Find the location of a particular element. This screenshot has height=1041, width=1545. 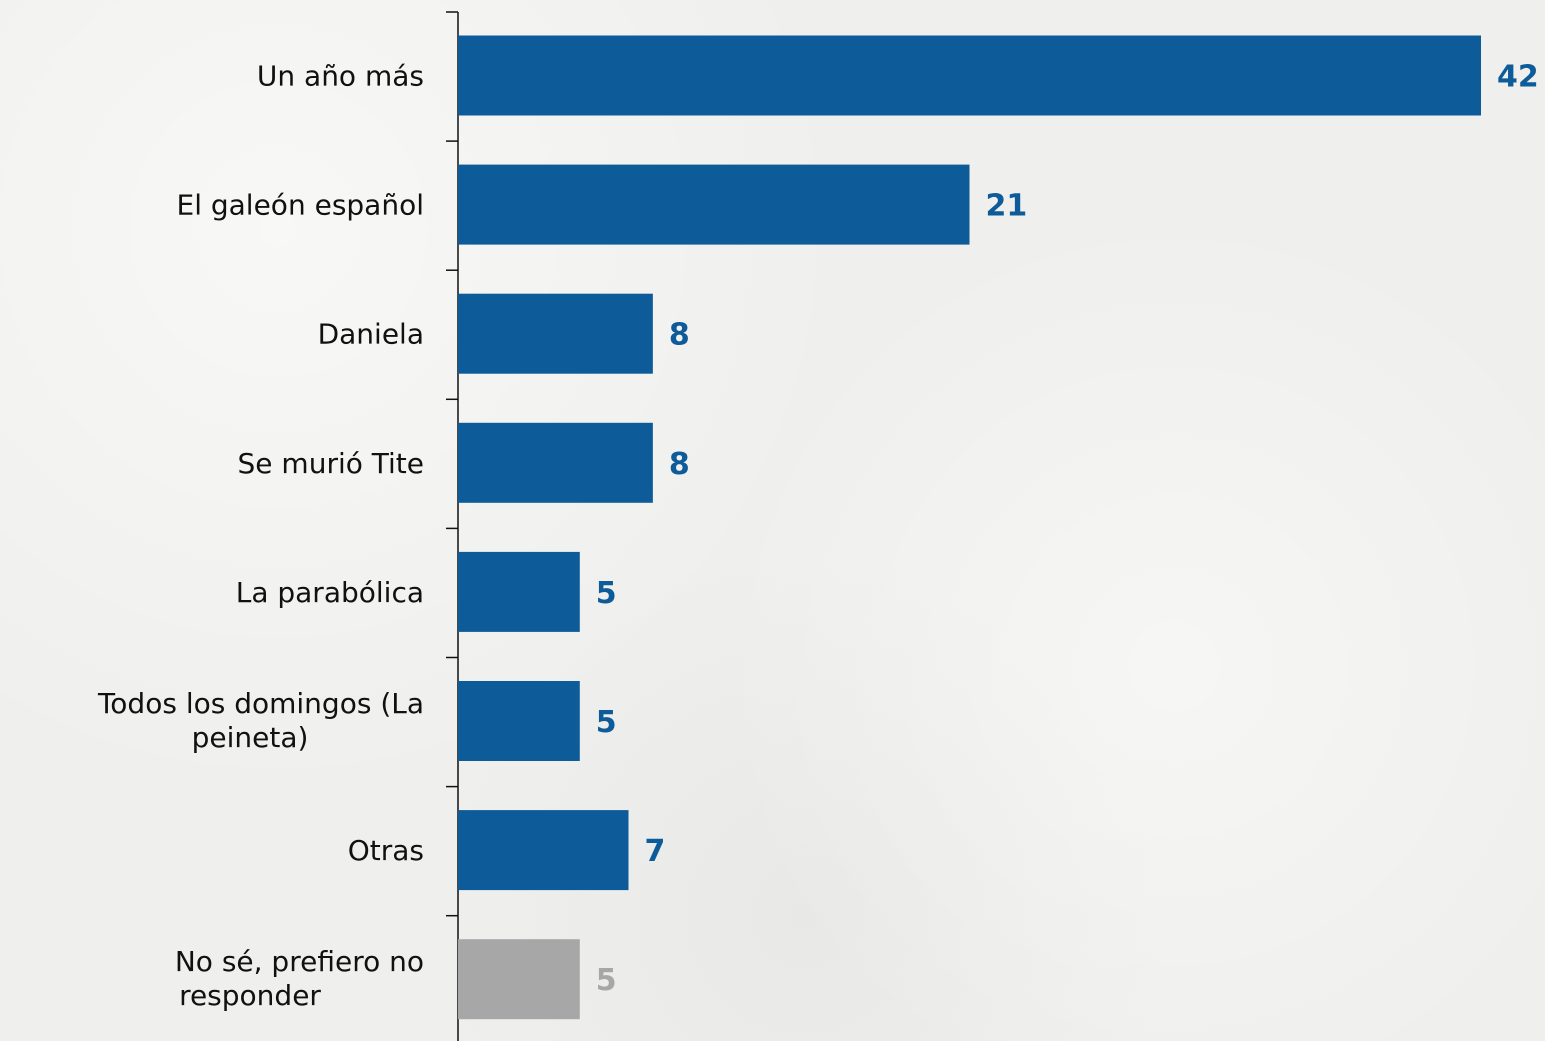

category-label-un-ano-mas: Un año más is located at coordinates (340, 76).